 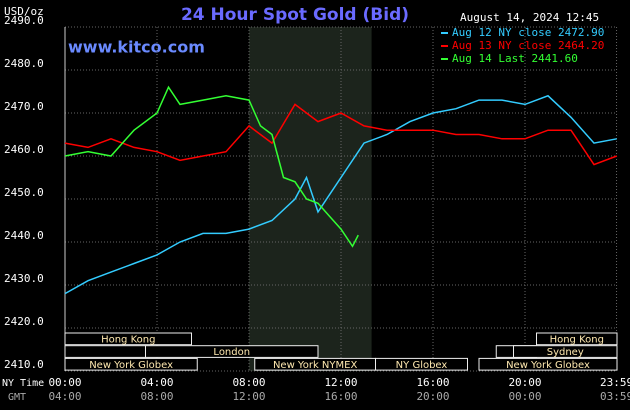 What do you see at coordinates (64, 396) in the screenshot?
I see `x2-tick-label: 04:00` at bounding box center [64, 396].